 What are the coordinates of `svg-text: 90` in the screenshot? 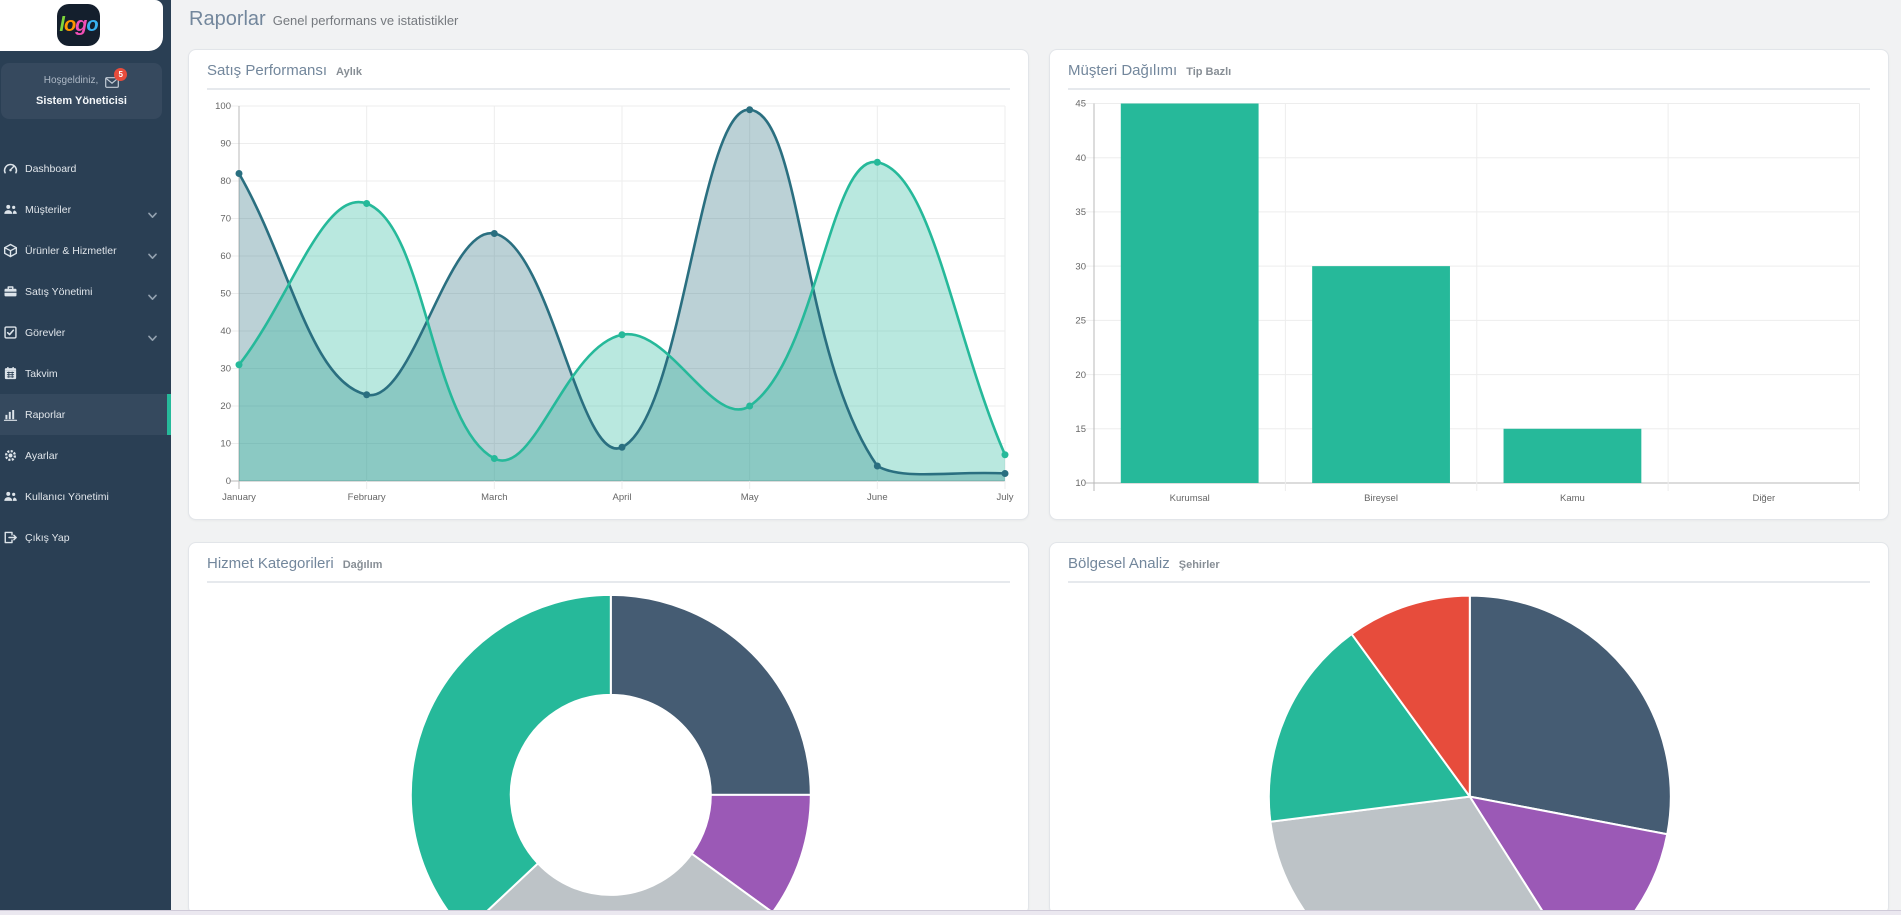 It's located at (225, 144).